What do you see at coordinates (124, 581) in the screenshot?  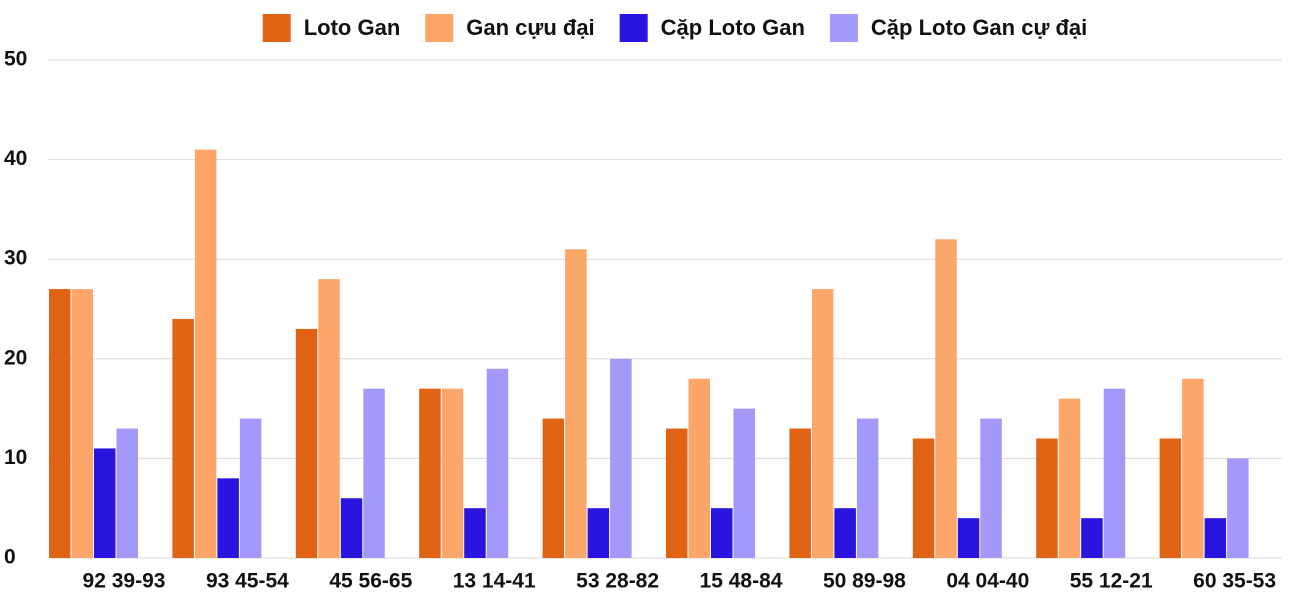 I see `x-tick-label: 92 39-93` at bounding box center [124, 581].